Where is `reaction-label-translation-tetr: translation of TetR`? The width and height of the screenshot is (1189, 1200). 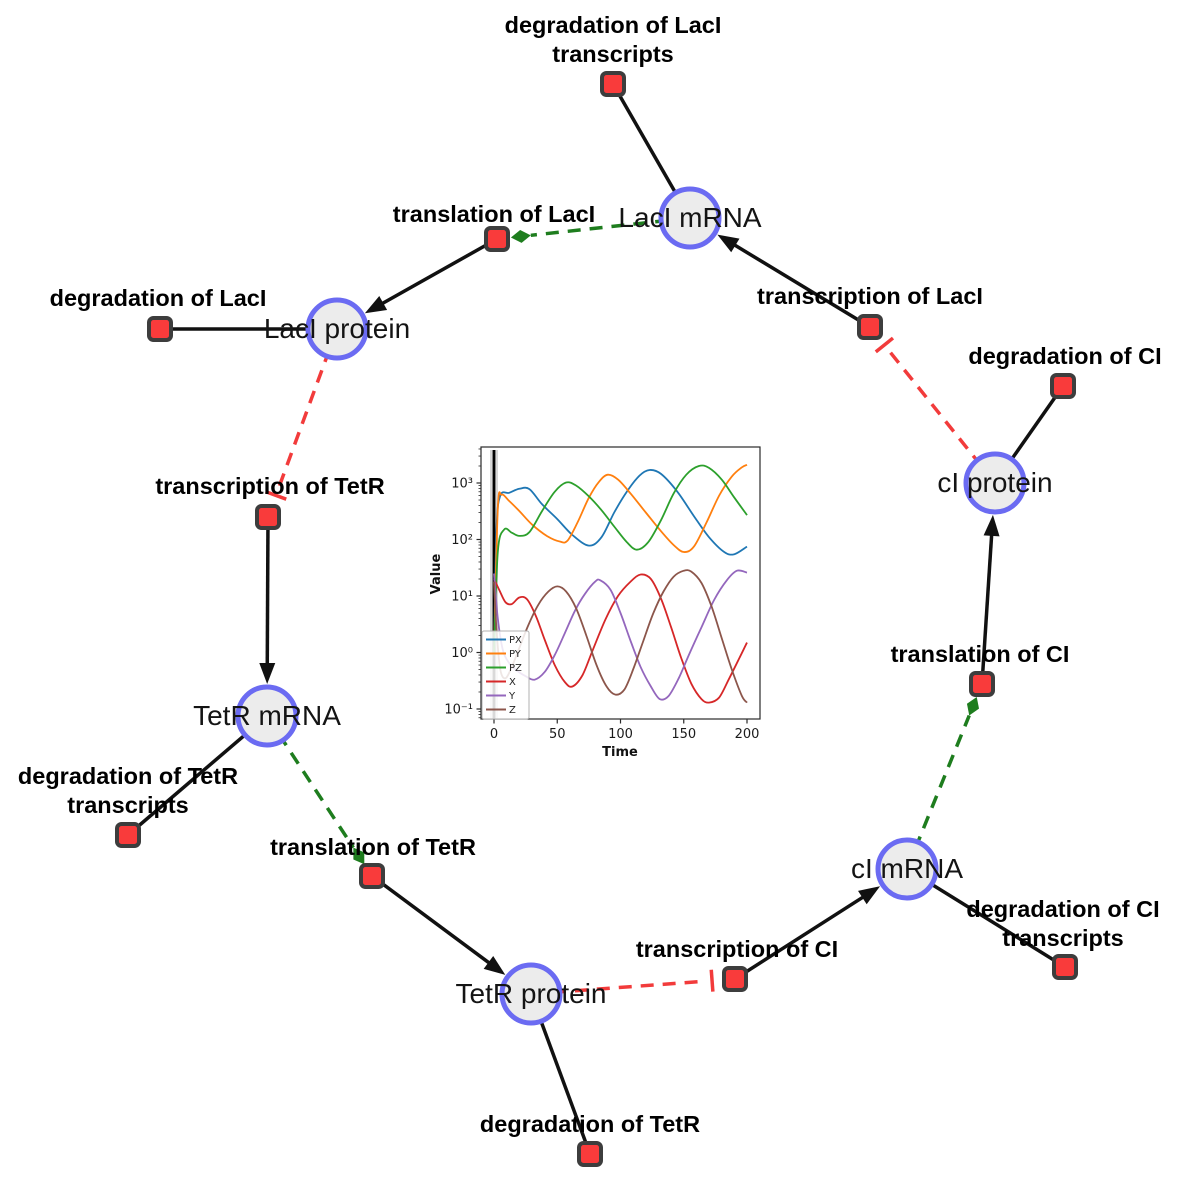 reaction-label-translation-tetr: translation of TetR is located at coordinates (373, 847).